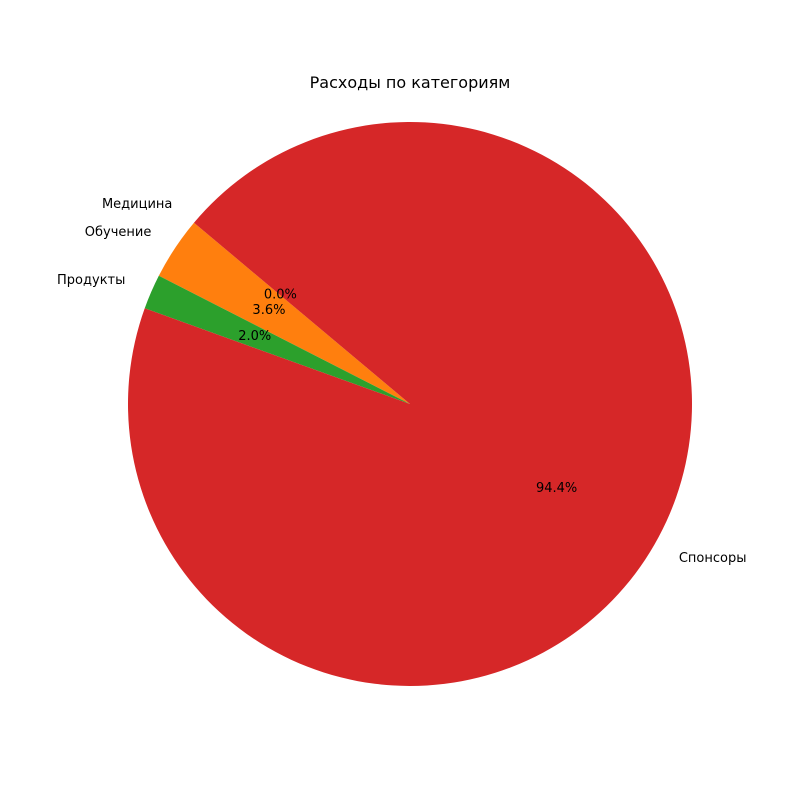 Image resolution: width=800 pixels, height=800 pixels. What do you see at coordinates (268, 310) in the screenshot?
I see `percent-label-2: 3.6%` at bounding box center [268, 310].